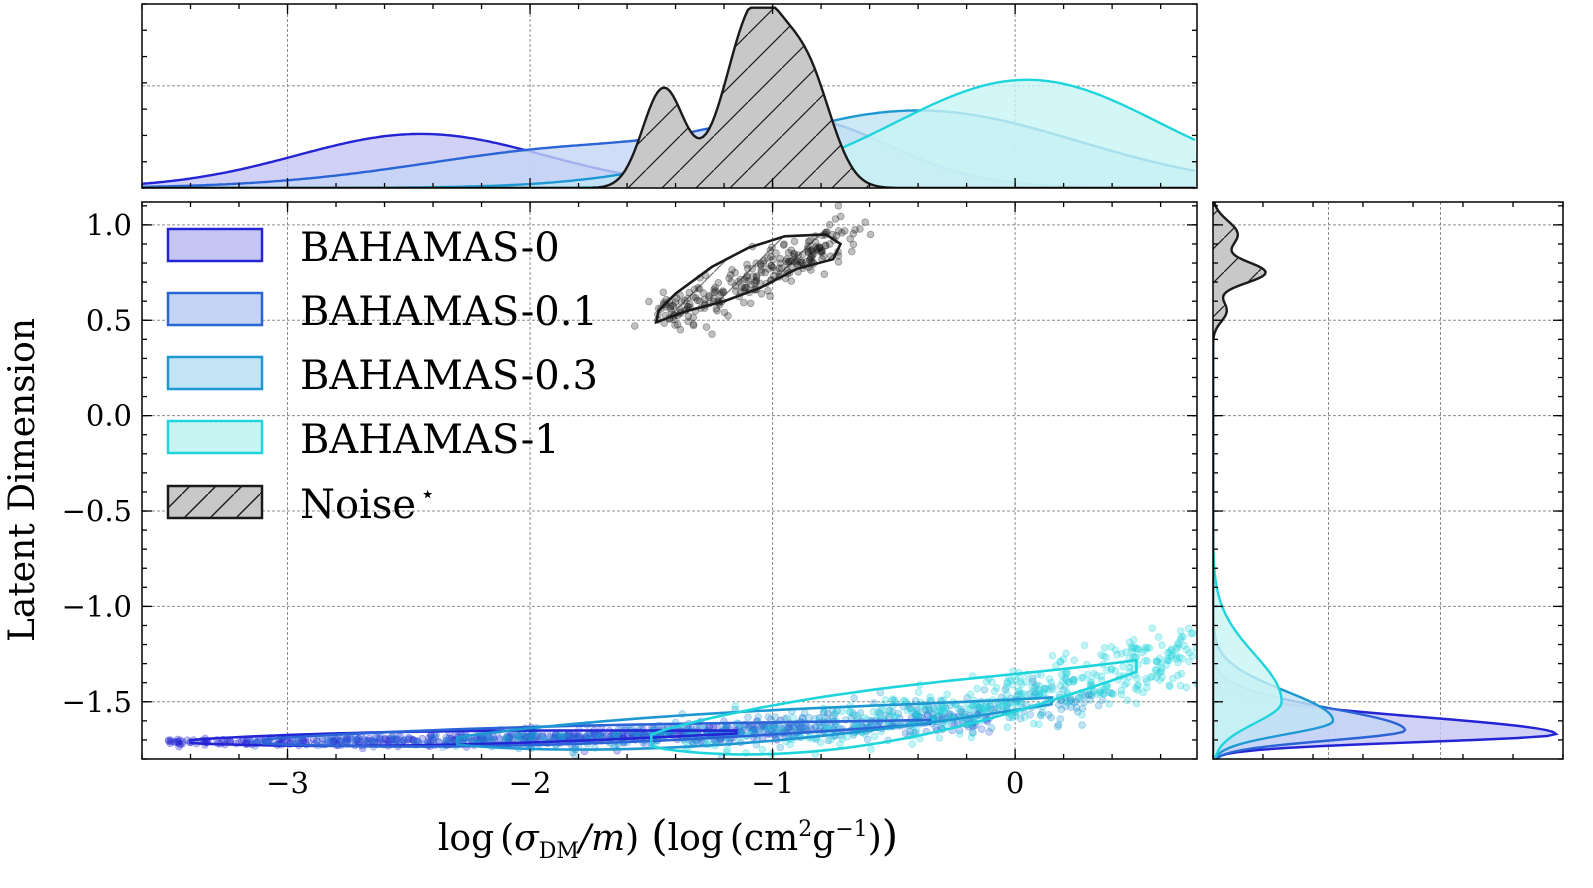  I want to click on xlabel-log1: log, so click(466, 838).